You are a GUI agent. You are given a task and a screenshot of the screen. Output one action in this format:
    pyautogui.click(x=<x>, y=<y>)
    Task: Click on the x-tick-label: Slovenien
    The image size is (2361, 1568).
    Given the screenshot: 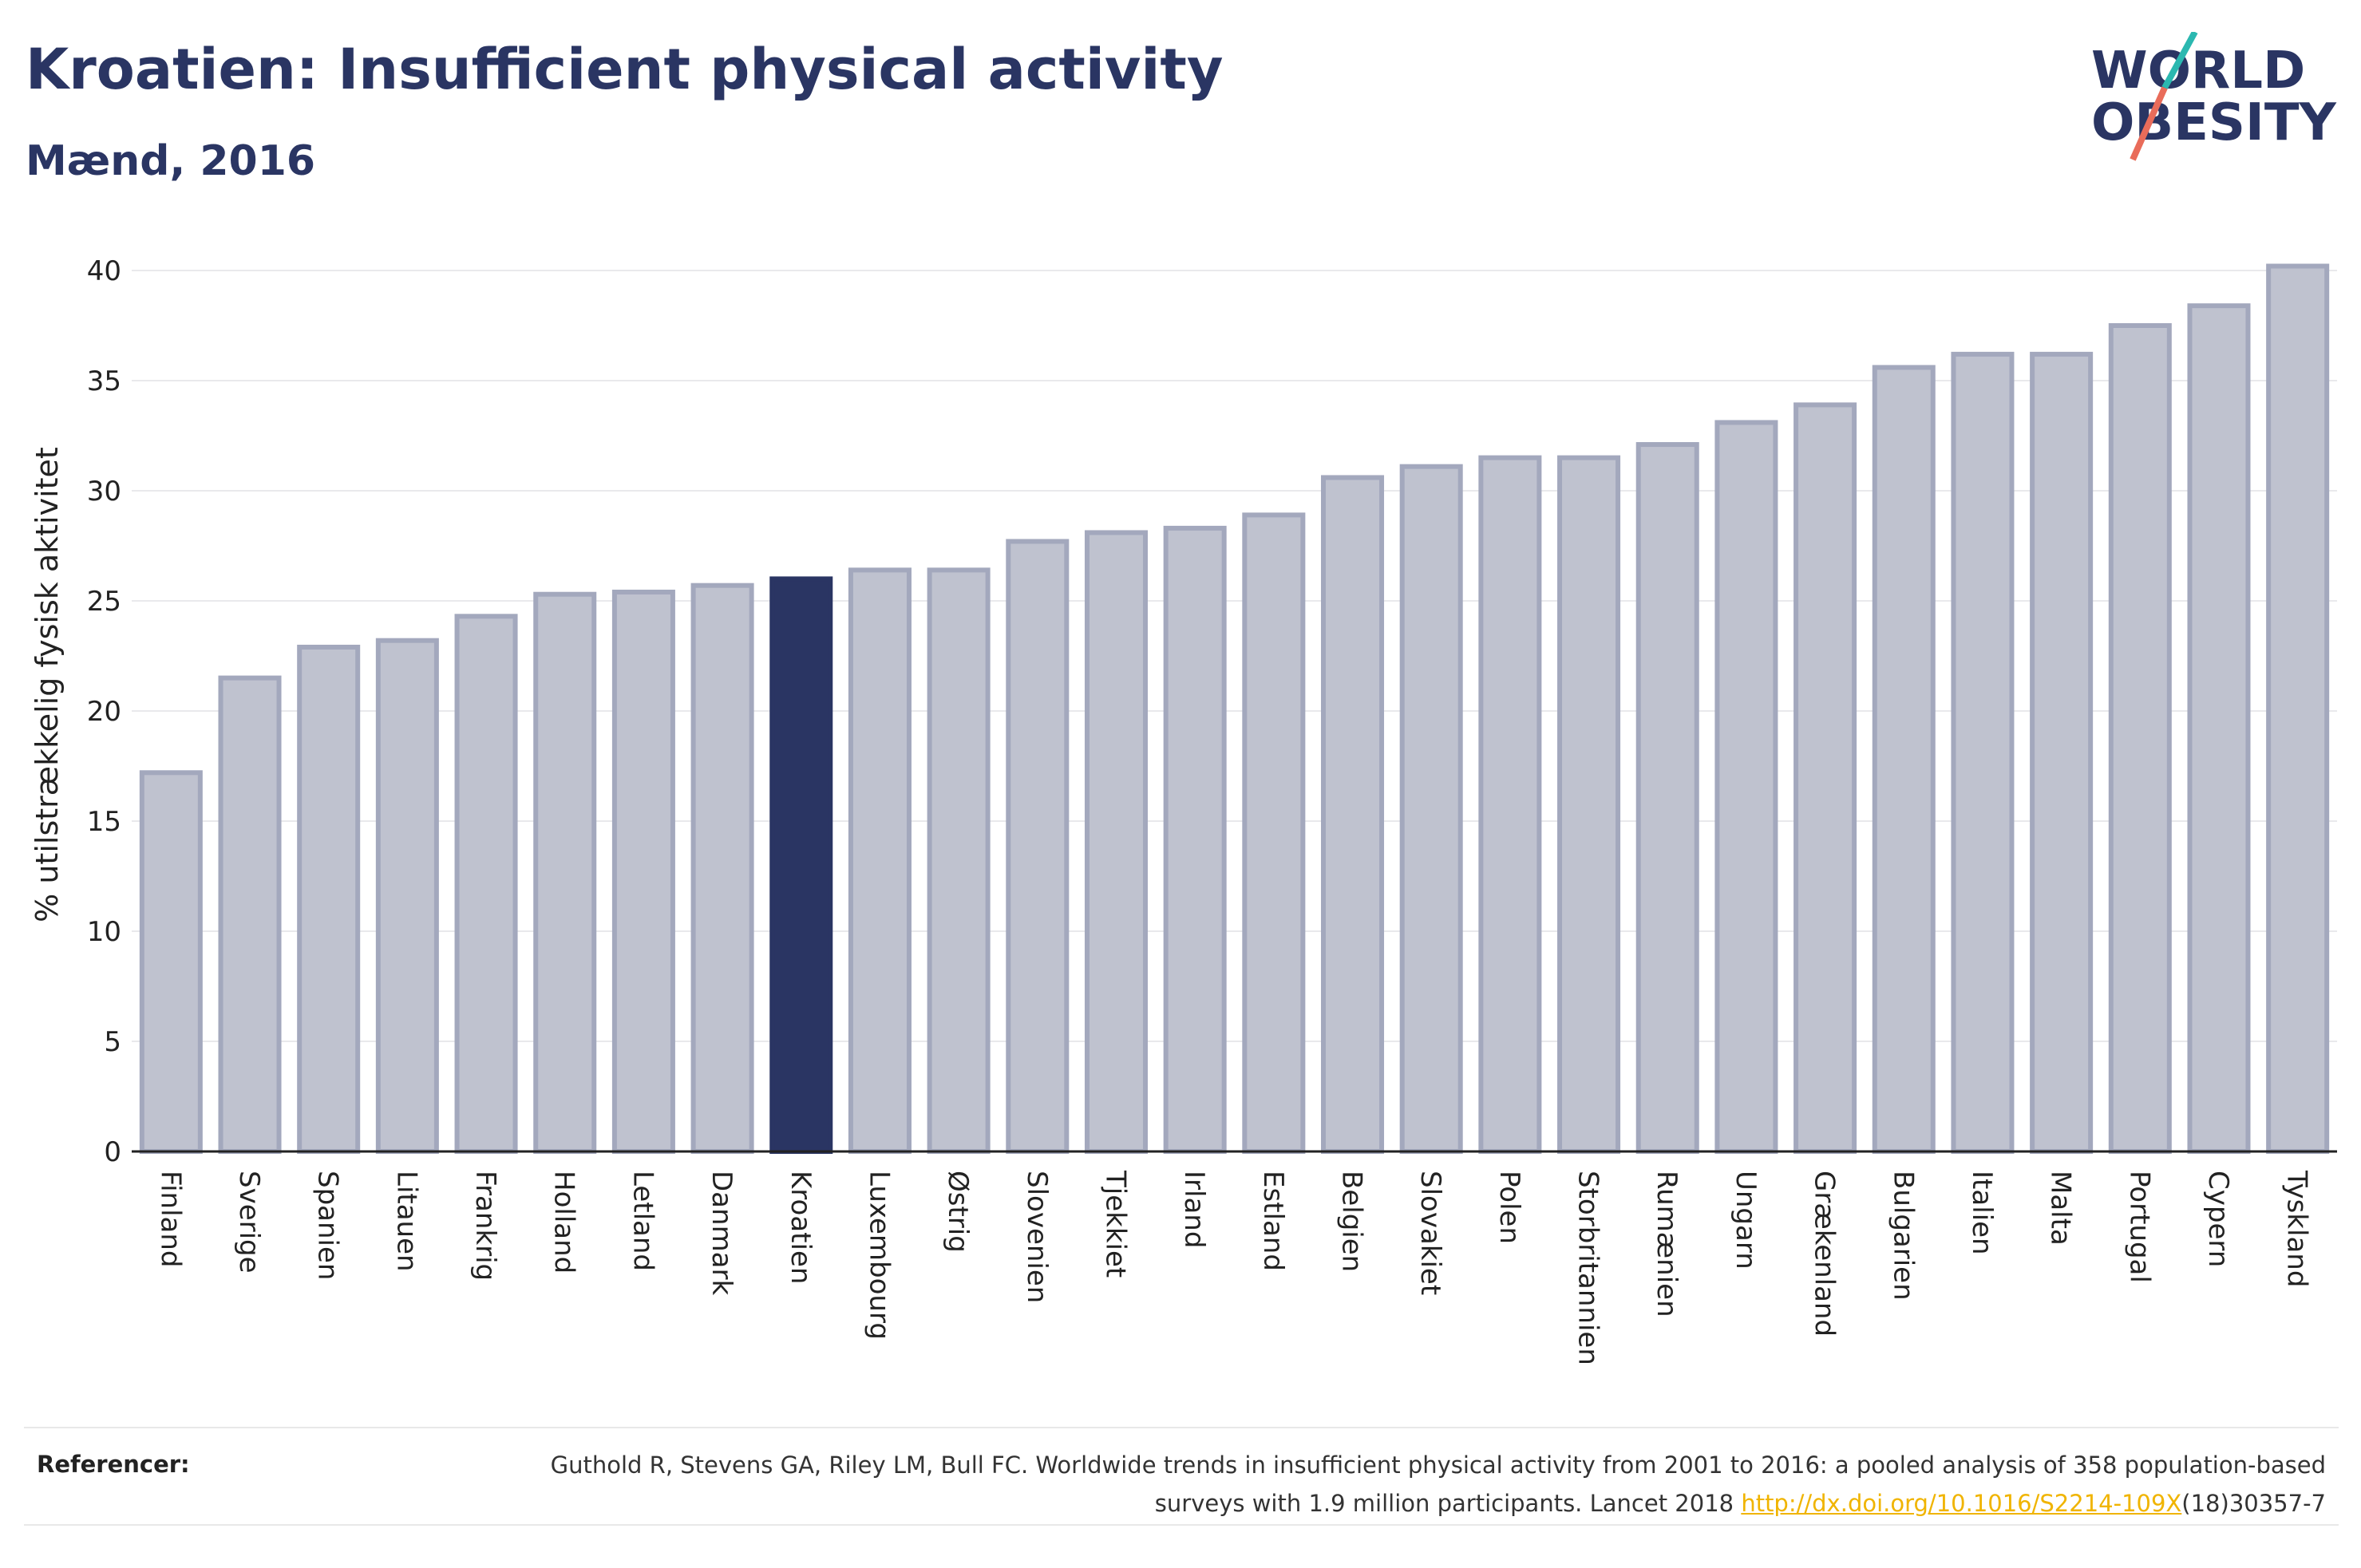 What is the action you would take?
    pyautogui.click(x=1037, y=1237)
    